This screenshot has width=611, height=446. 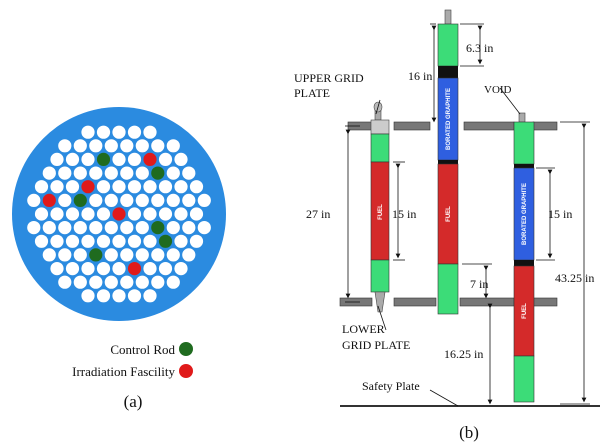 I want to click on dim-43-25-in: 43.25 in, so click(x=574, y=278).